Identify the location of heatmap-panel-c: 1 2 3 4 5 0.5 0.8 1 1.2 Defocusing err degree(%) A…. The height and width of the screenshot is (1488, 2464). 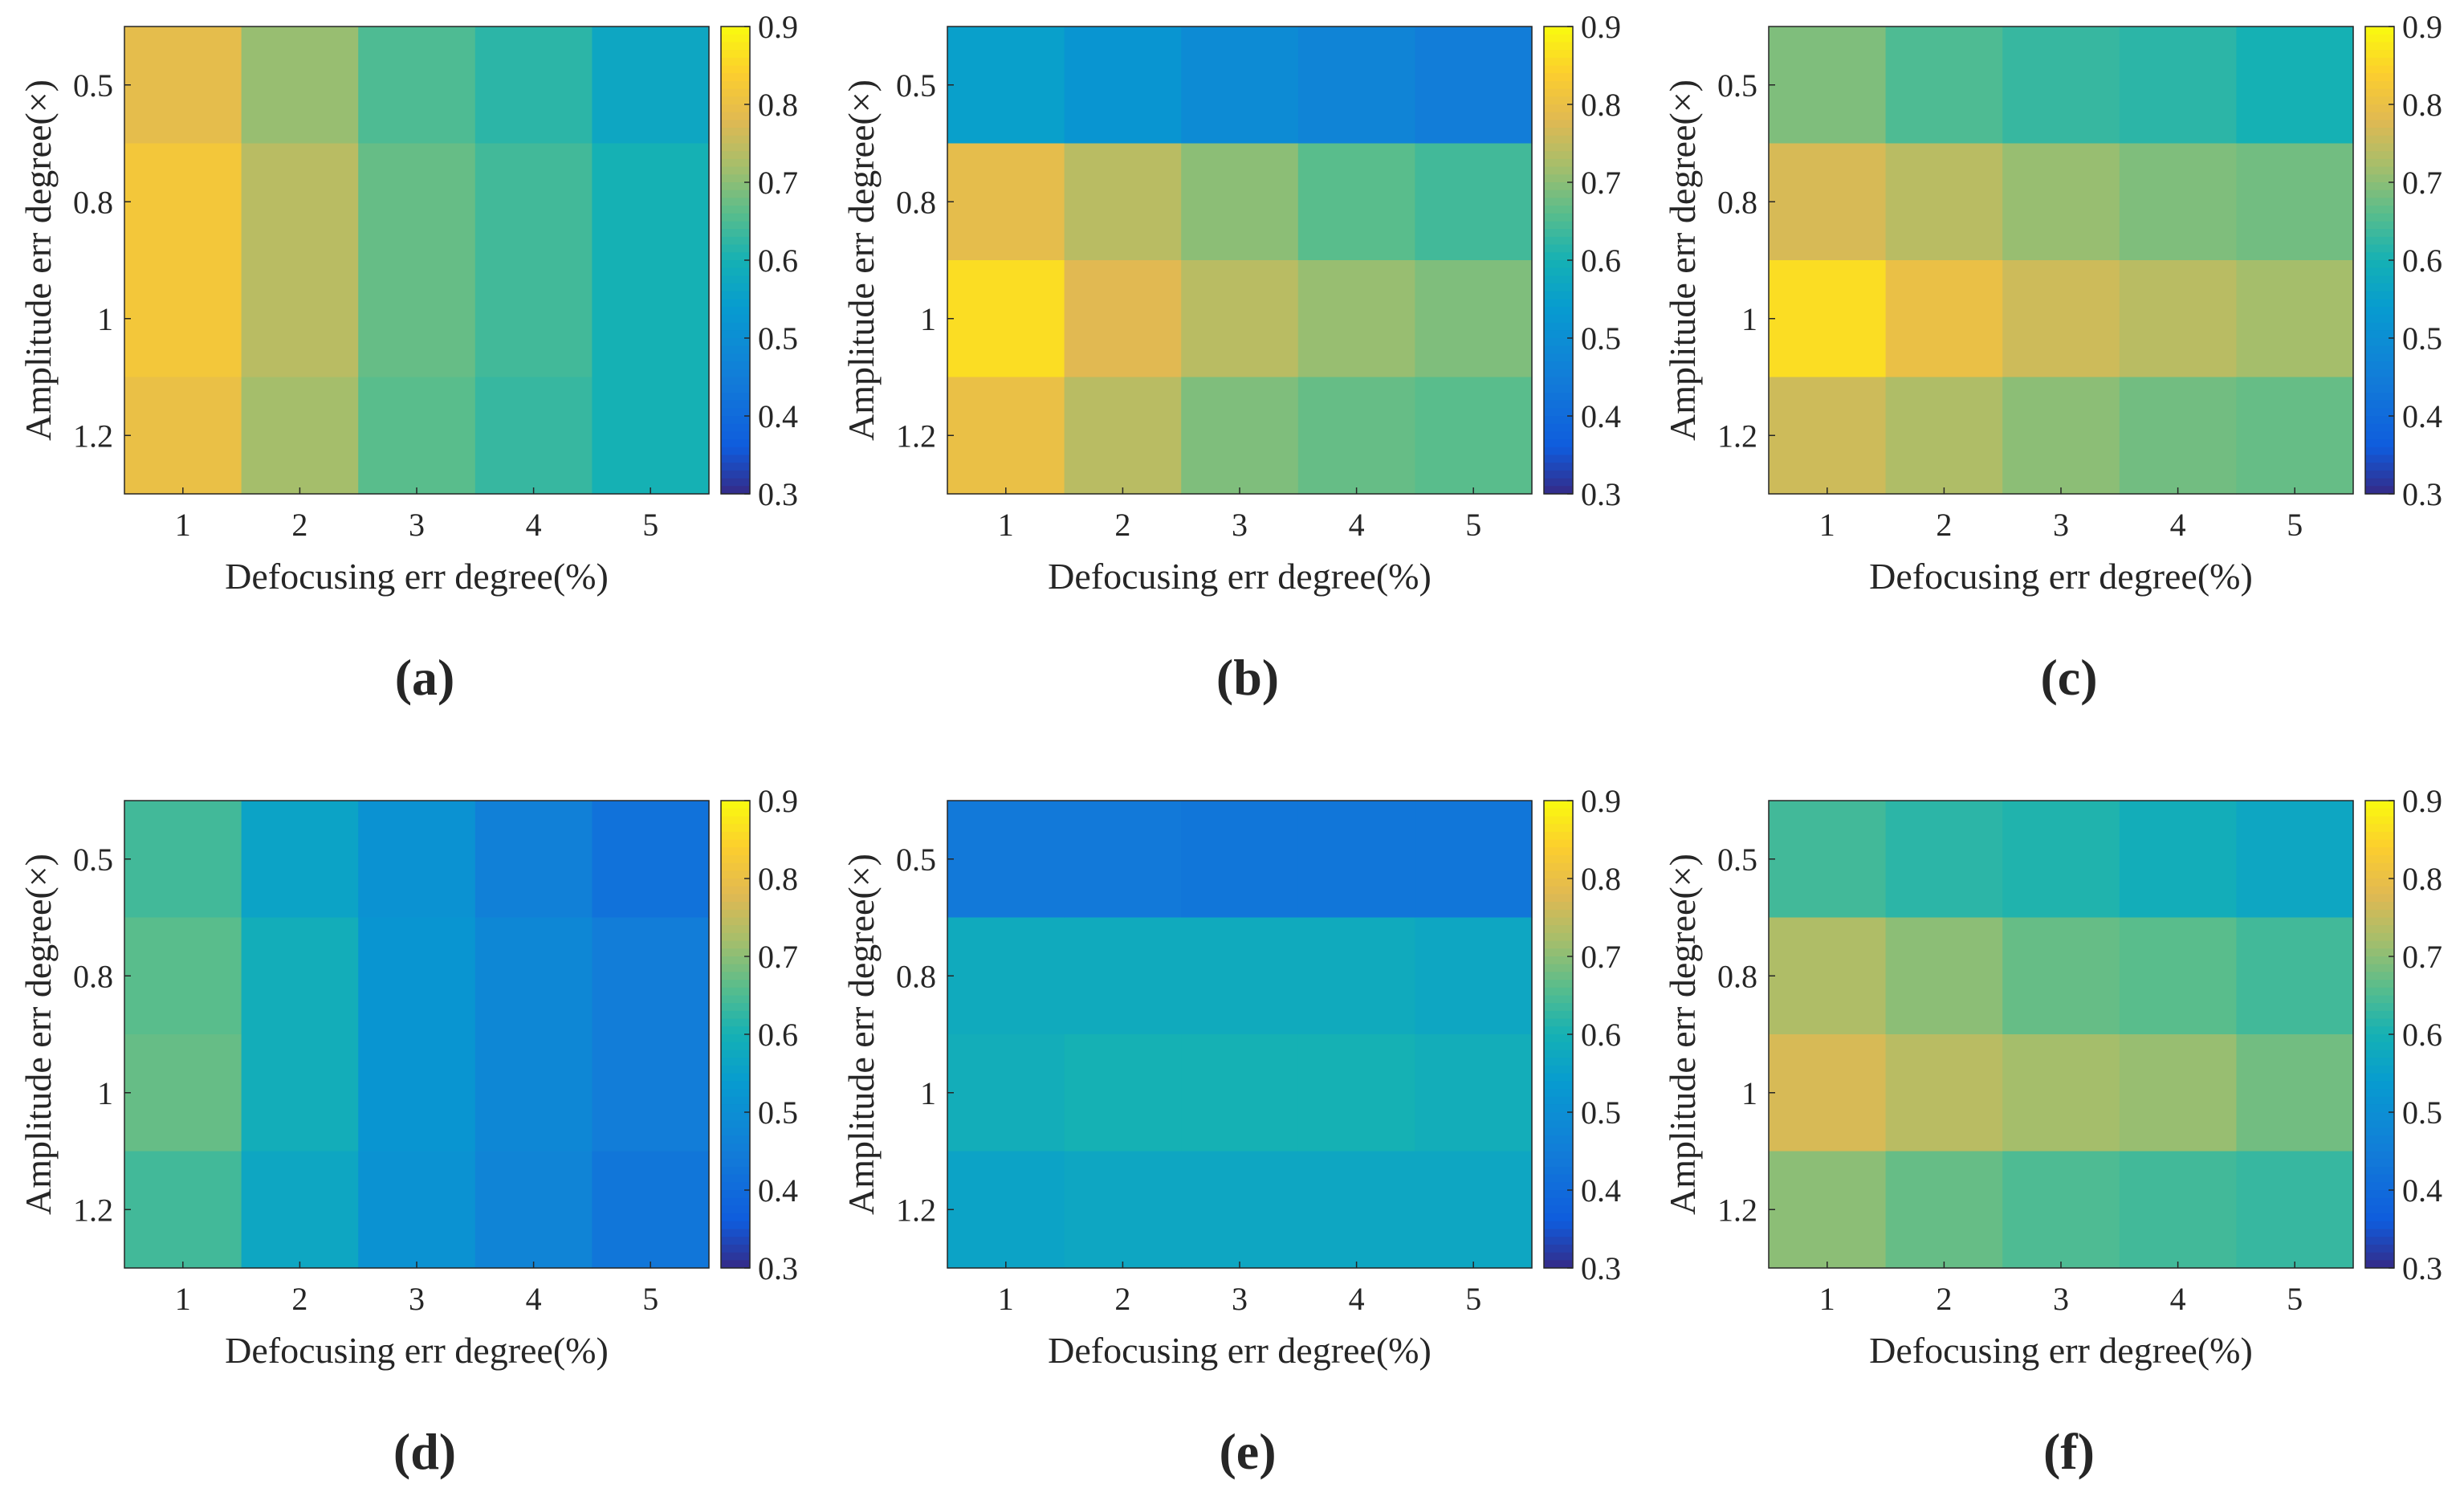
(2052, 357).